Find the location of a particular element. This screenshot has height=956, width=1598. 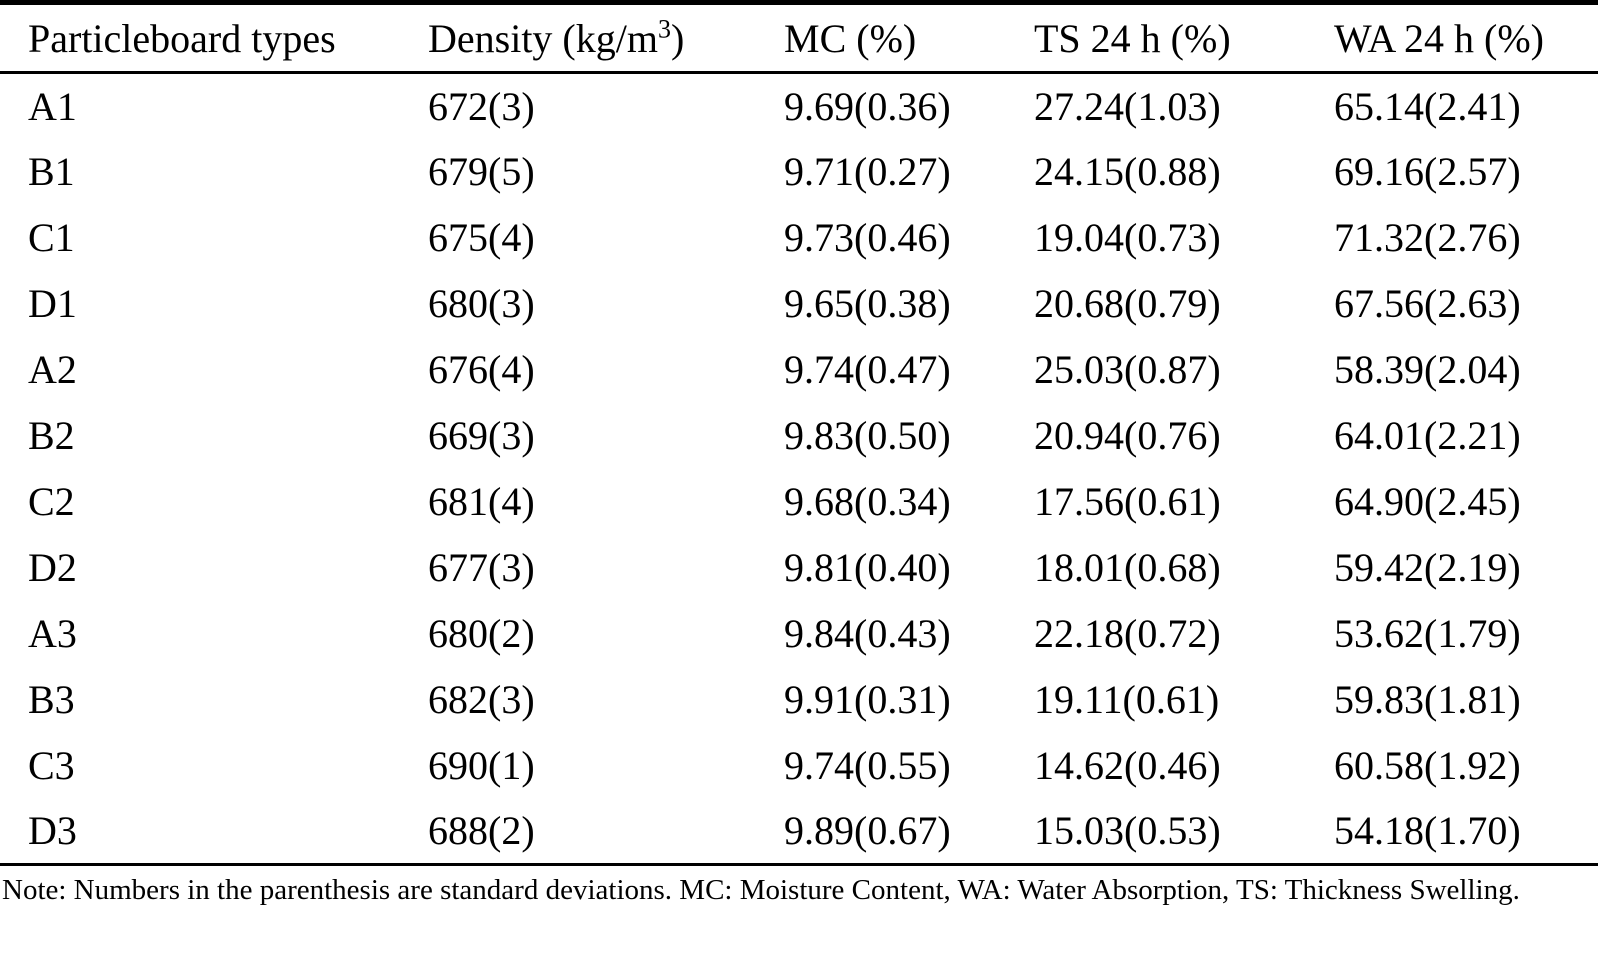

cell-wa: 54.18(1.70) is located at coordinates (1427, 831).